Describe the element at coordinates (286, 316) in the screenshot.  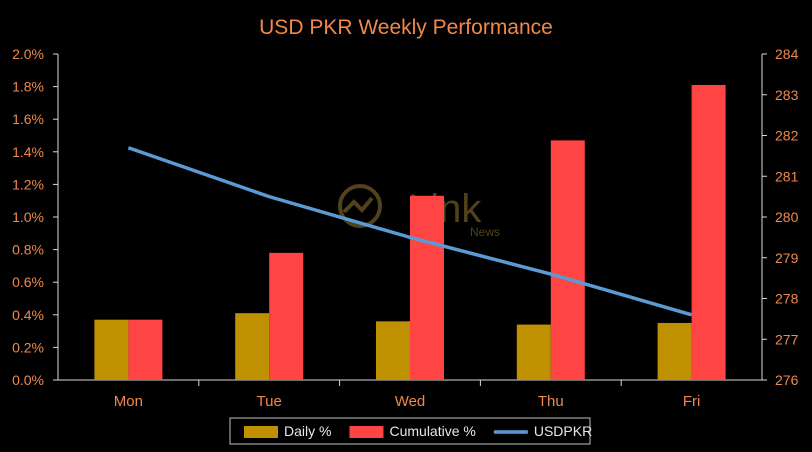
I see `bar-cumulative-tue` at that location.